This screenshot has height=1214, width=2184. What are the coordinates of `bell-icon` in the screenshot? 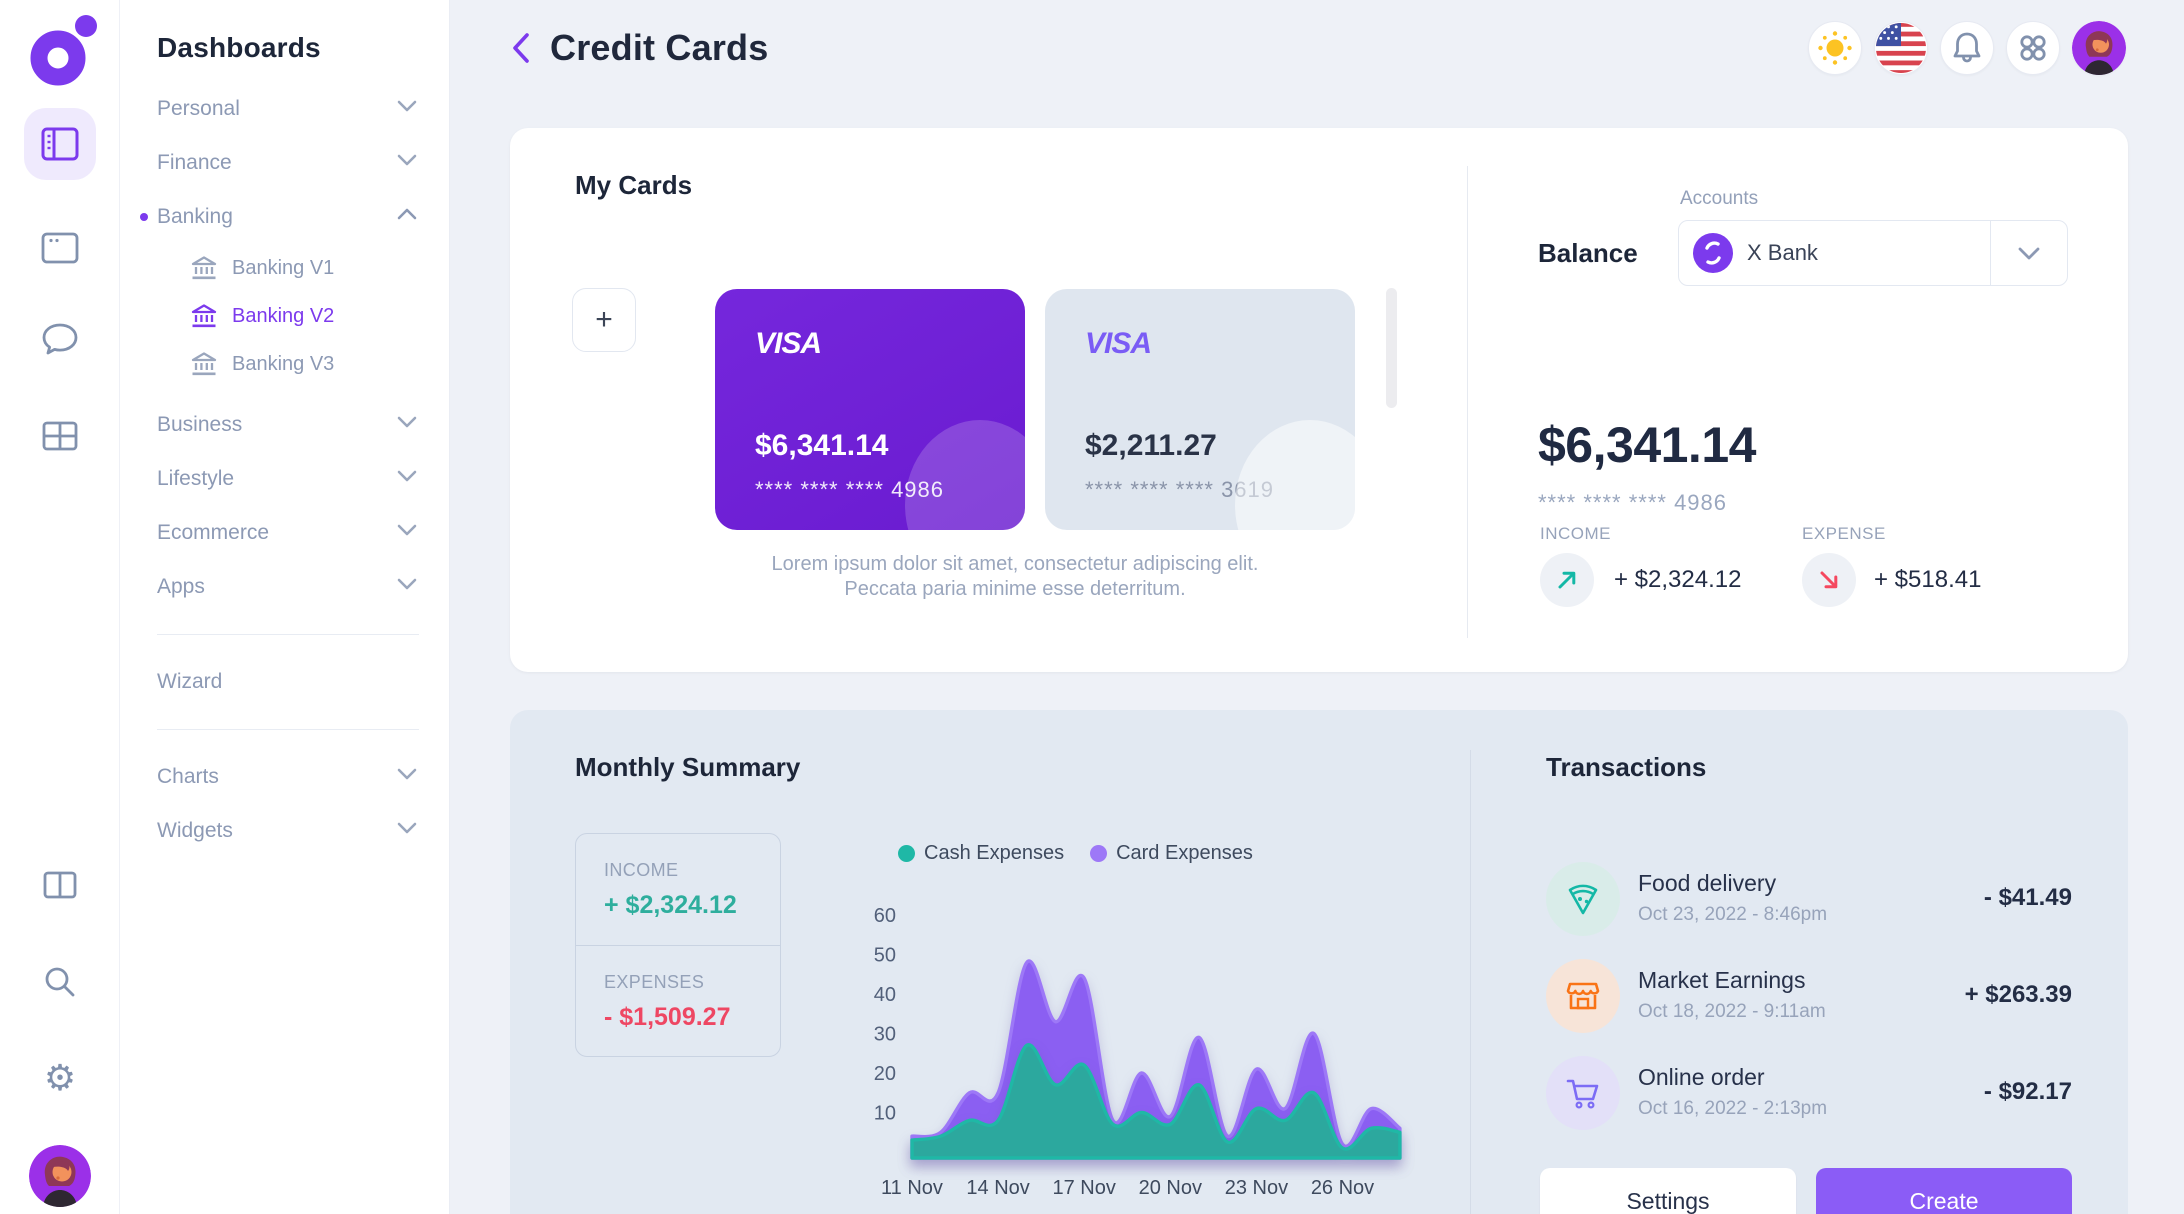 It's located at (1967, 47).